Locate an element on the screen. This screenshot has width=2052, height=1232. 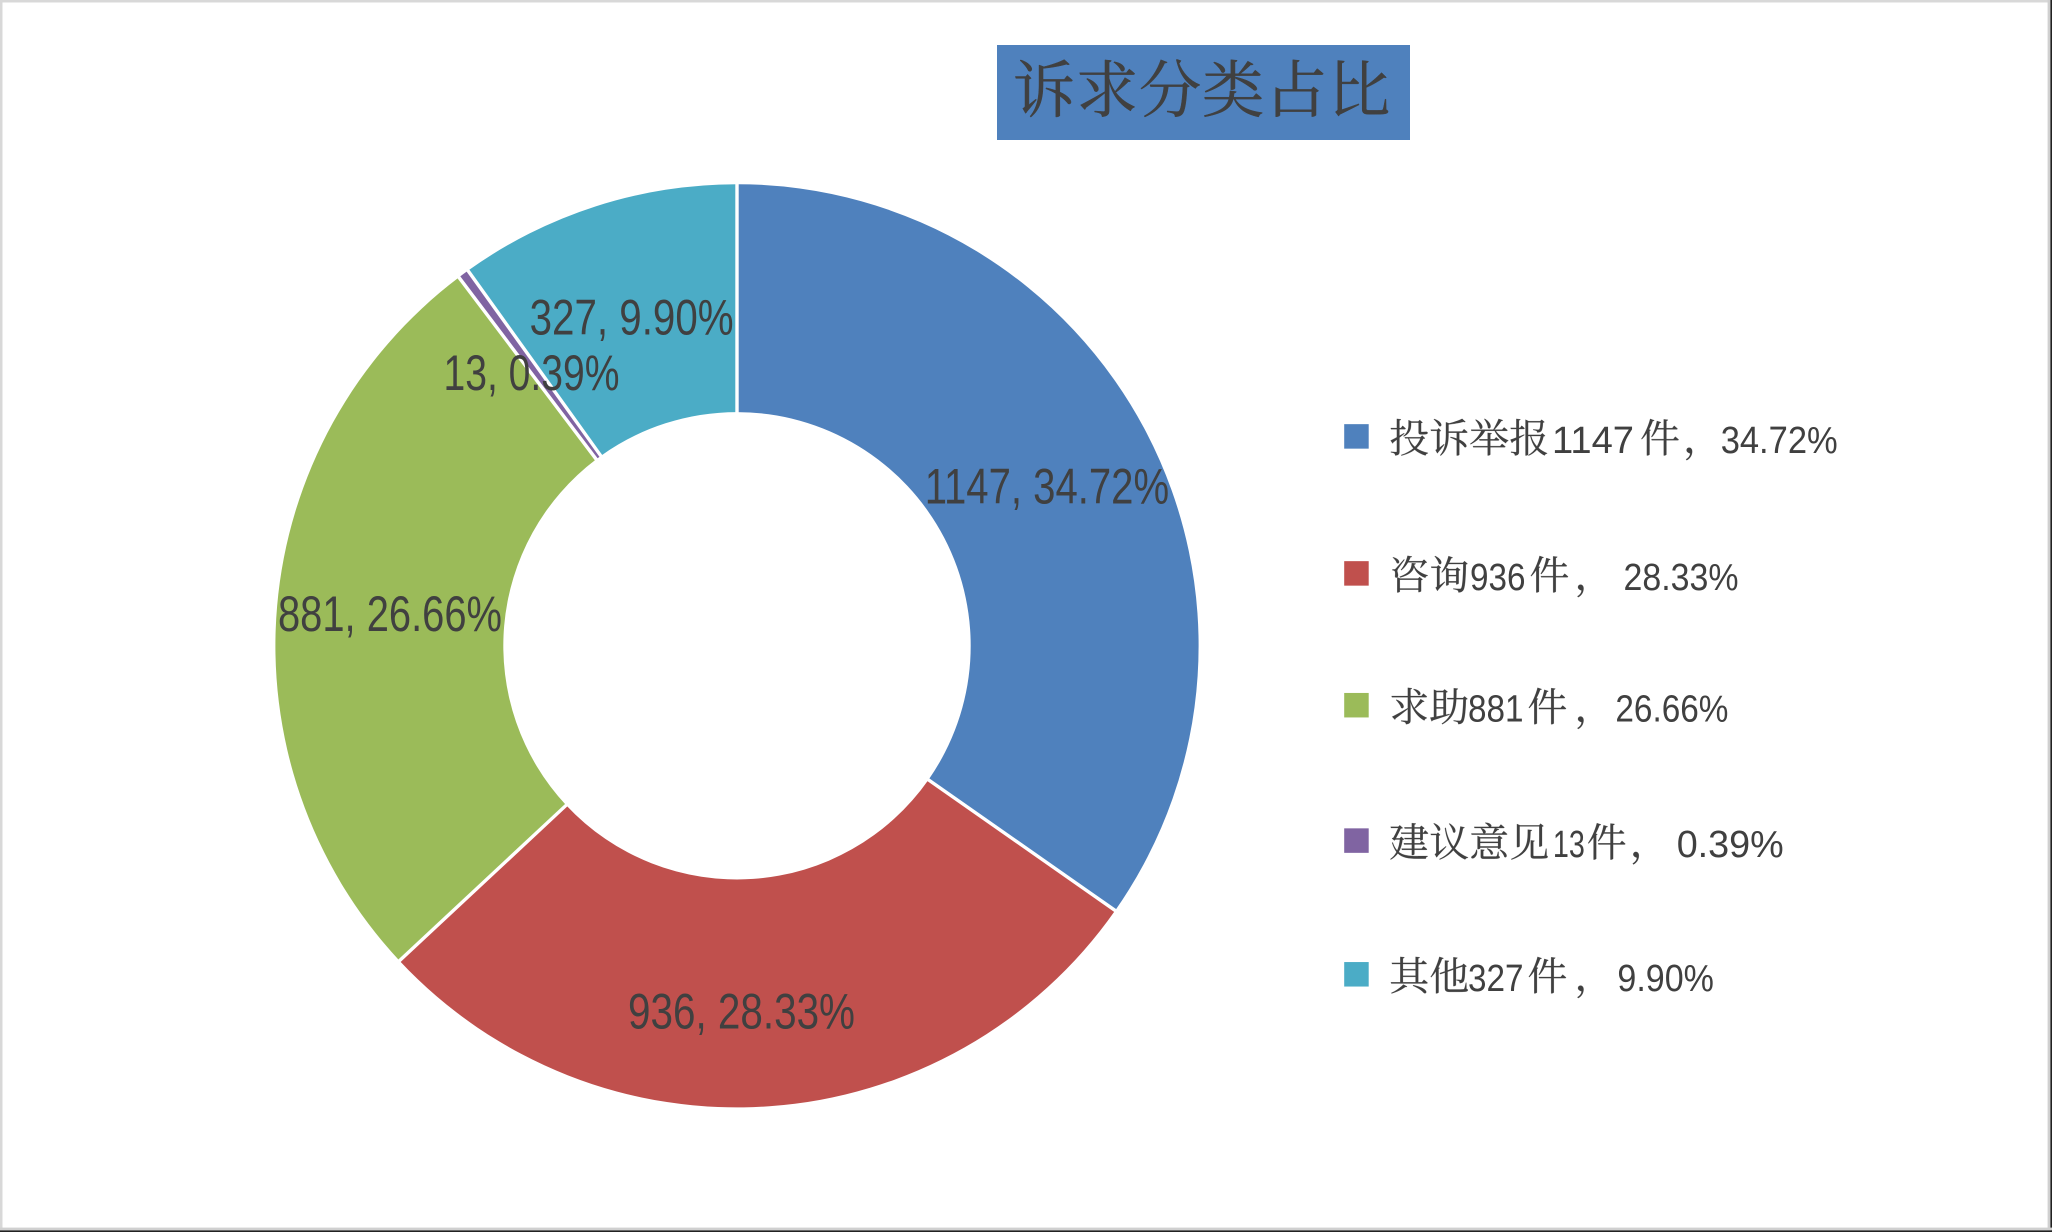
svg-text: 327 is located at coordinates (1496, 979).